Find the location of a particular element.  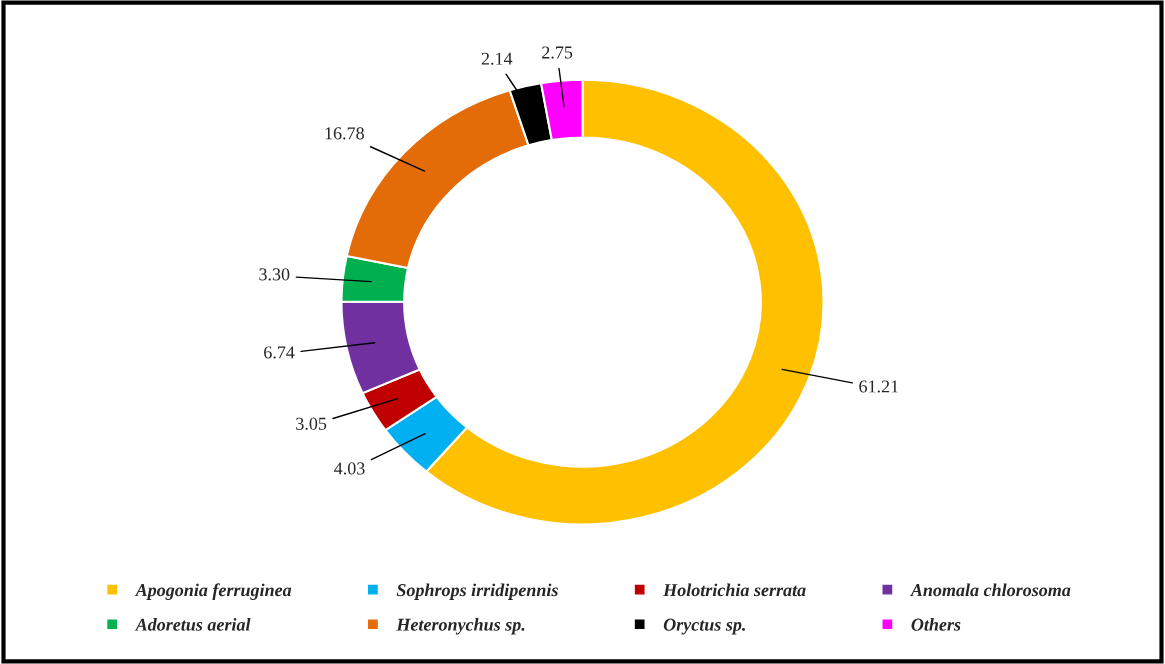

legend-label: Others is located at coordinates (936, 624).